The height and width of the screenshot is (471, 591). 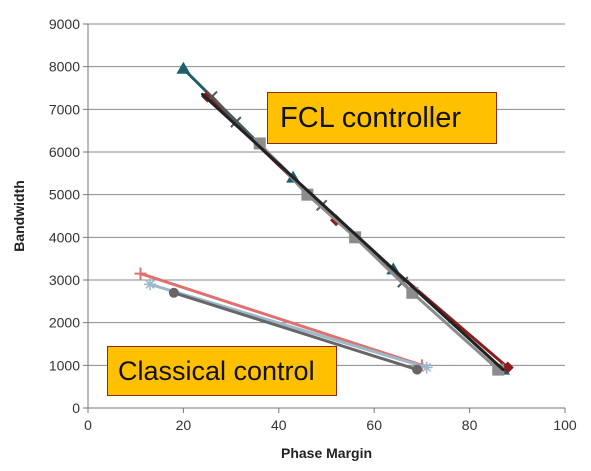 What do you see at coordinates (19, 216) in the screenshot?
I see `y-axis-title: Bandwidth` at bounding box center [19, 216].